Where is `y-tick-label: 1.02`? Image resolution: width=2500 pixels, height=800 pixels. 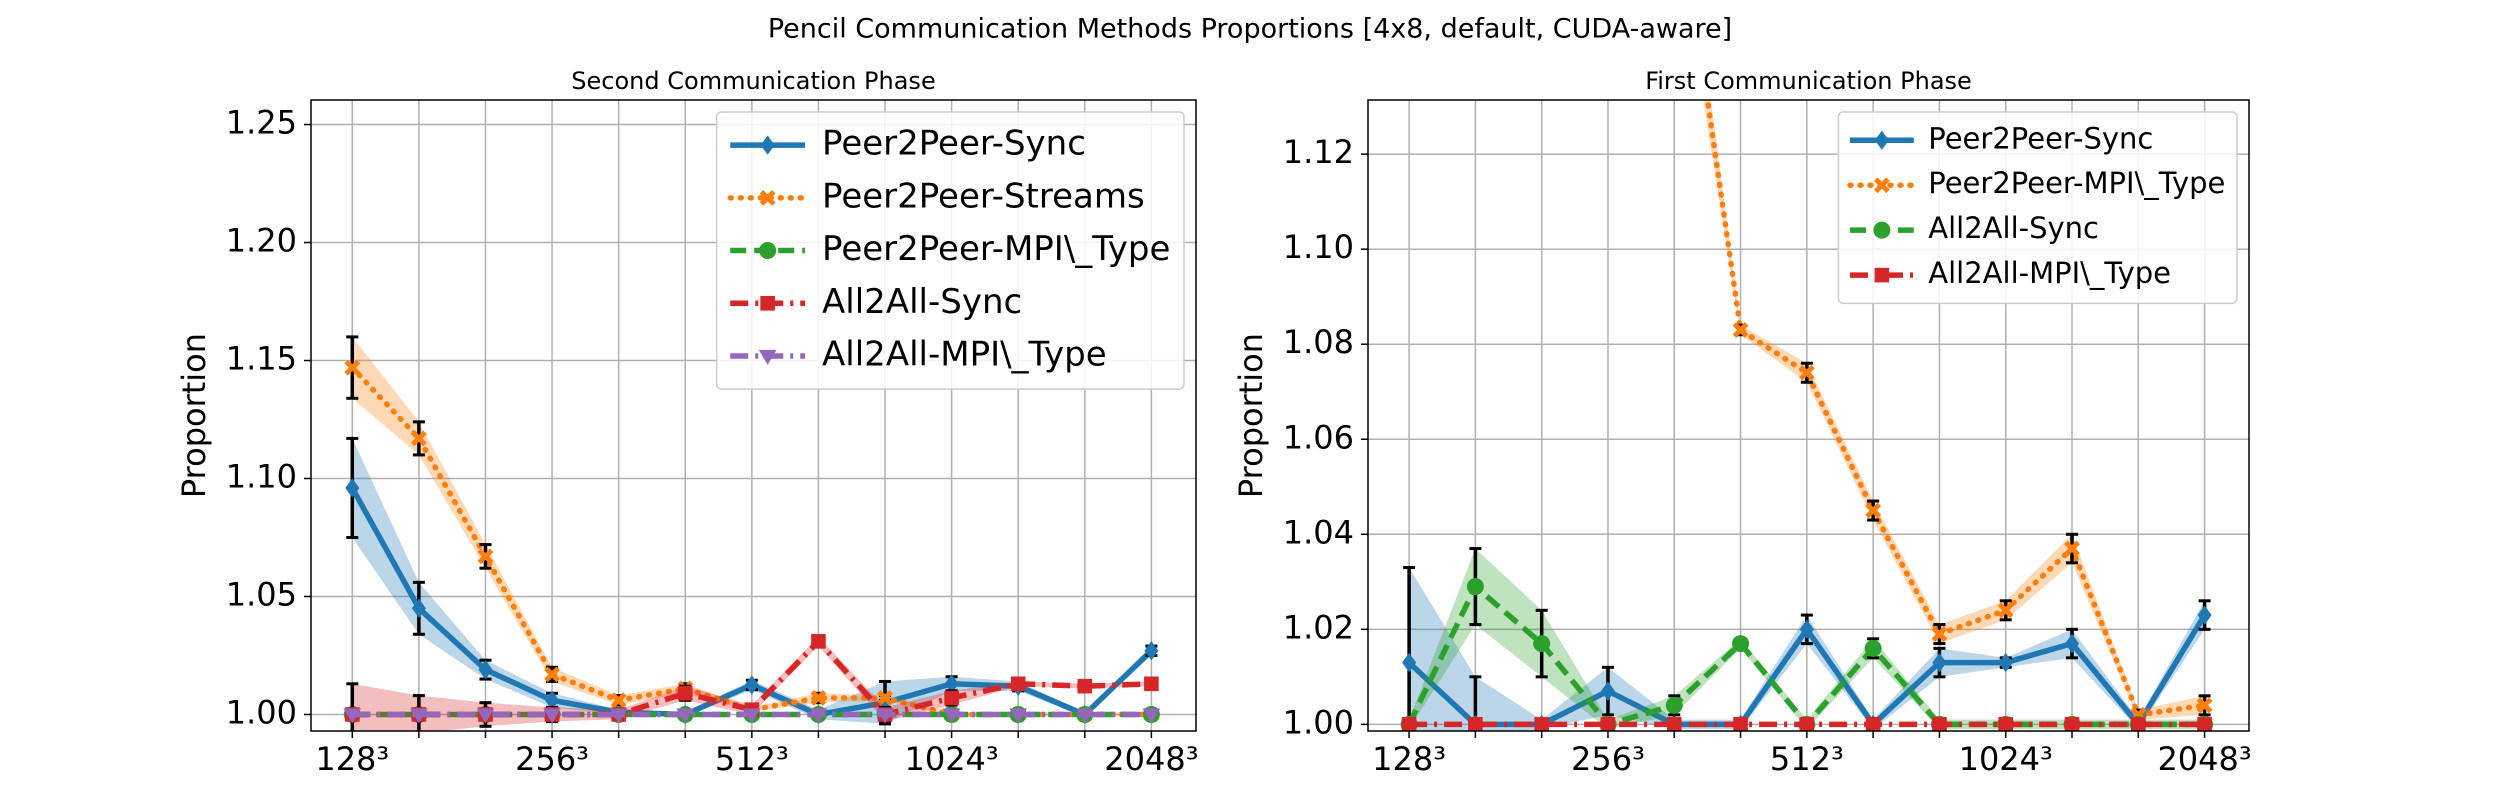
y-tick-label: 1.02 is located at coordinates (1318, 627).